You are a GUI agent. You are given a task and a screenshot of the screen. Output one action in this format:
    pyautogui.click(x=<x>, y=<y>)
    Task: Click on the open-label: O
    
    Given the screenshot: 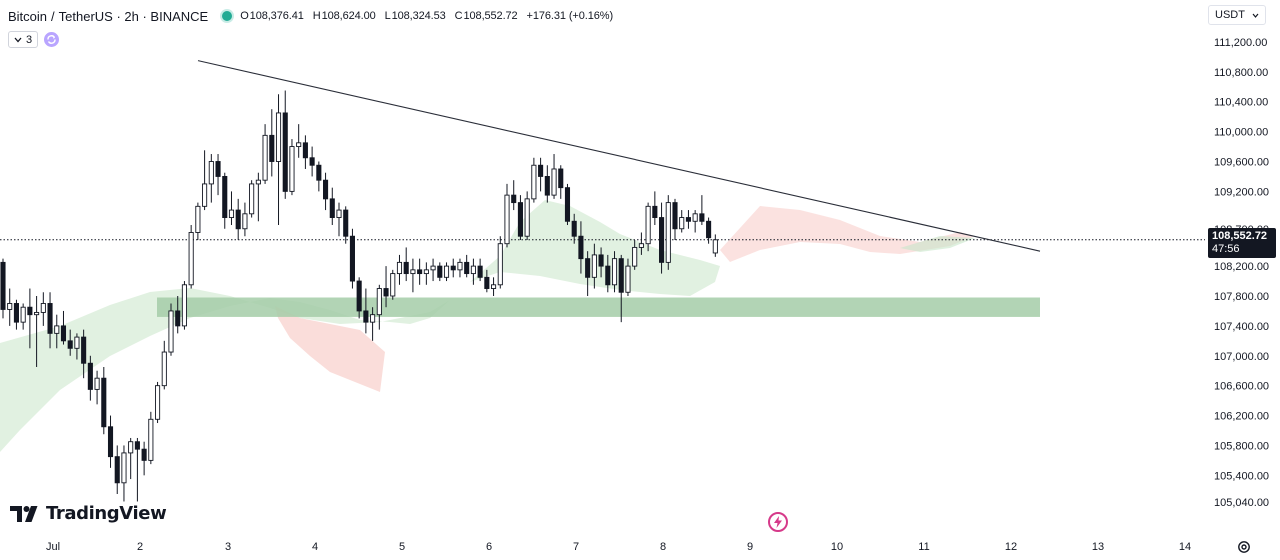 What is the action you would take?
    pyautogui.click(x=244, y=16)
    